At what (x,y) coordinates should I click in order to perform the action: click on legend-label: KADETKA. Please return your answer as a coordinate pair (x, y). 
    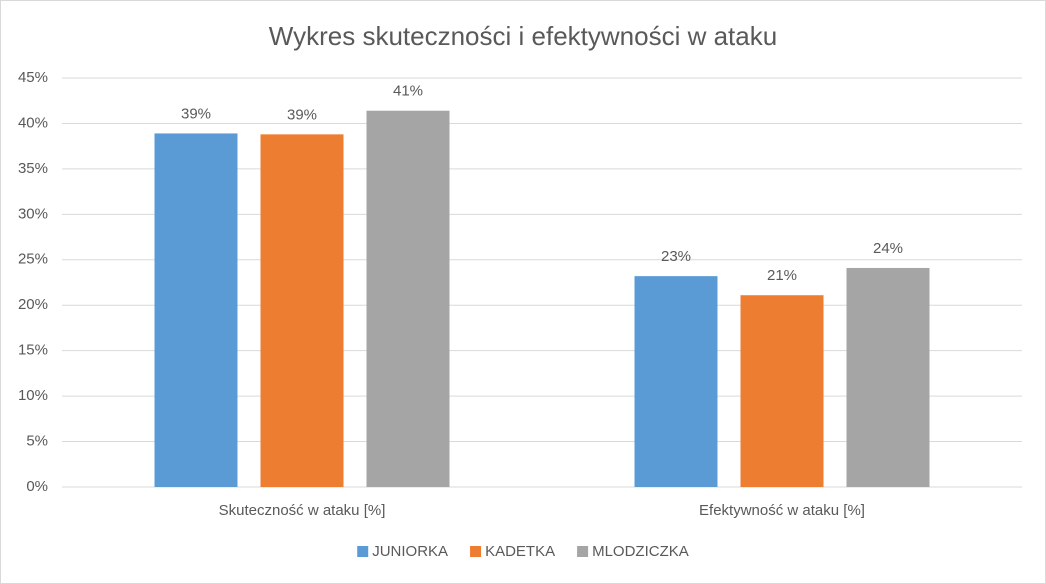
    Looking at the image, I should click on (520, 551).